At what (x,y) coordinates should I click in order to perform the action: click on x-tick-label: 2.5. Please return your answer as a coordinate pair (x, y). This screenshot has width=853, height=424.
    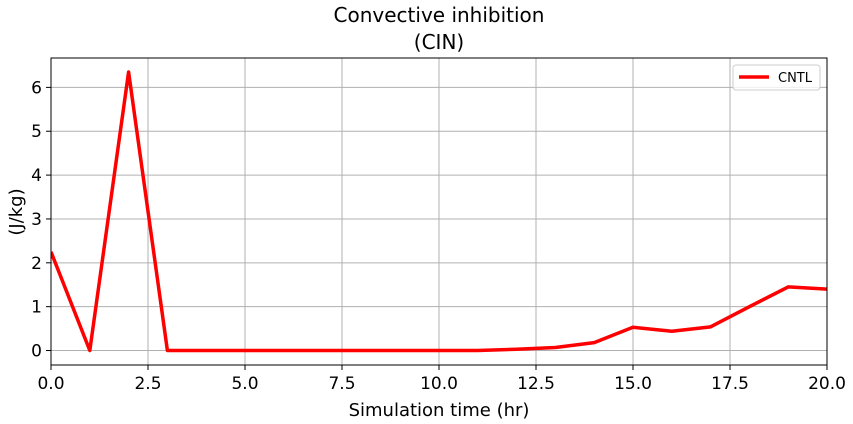
    Looking at the image, I should click on (147, 384).